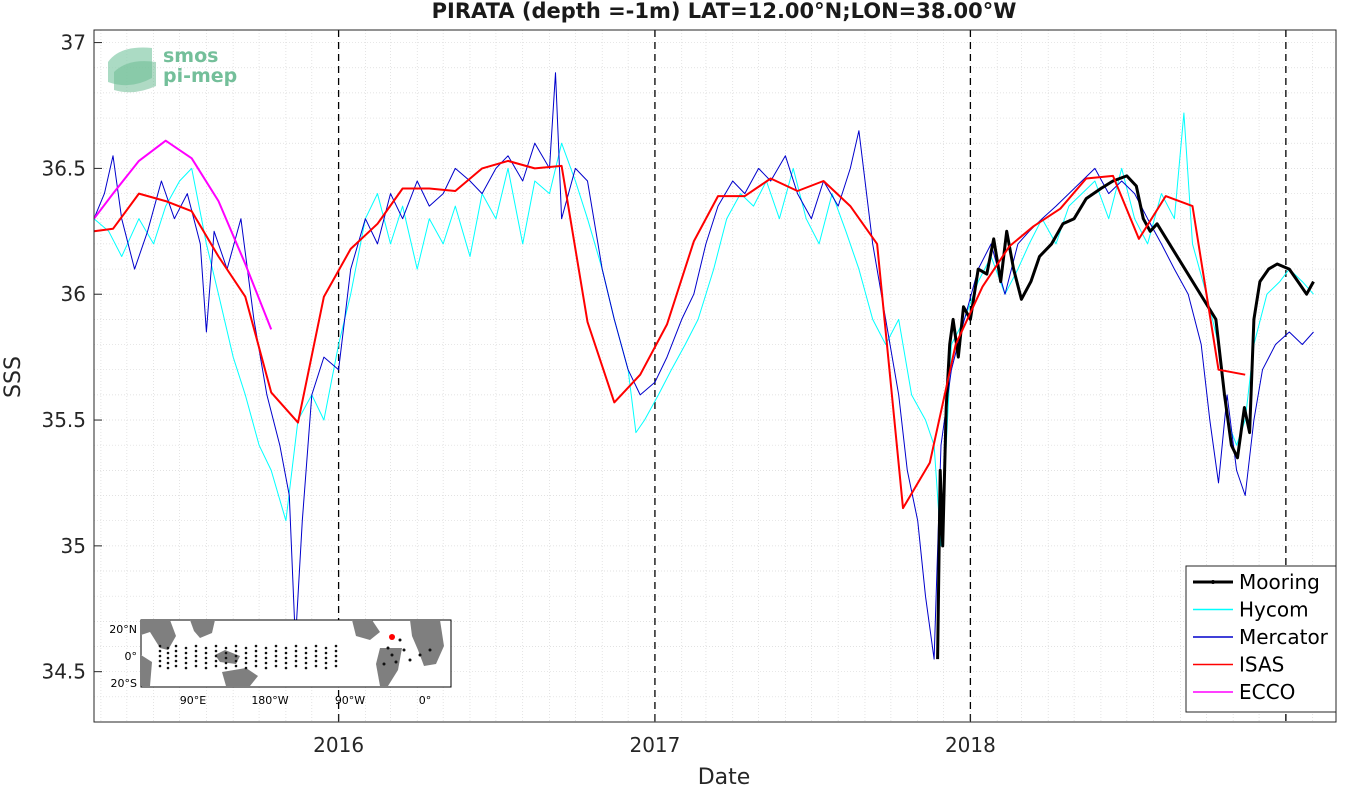  Describe the element at coordinates (124, 683) in the screenshot. I see `map-lat-label: 20°S` at that location.